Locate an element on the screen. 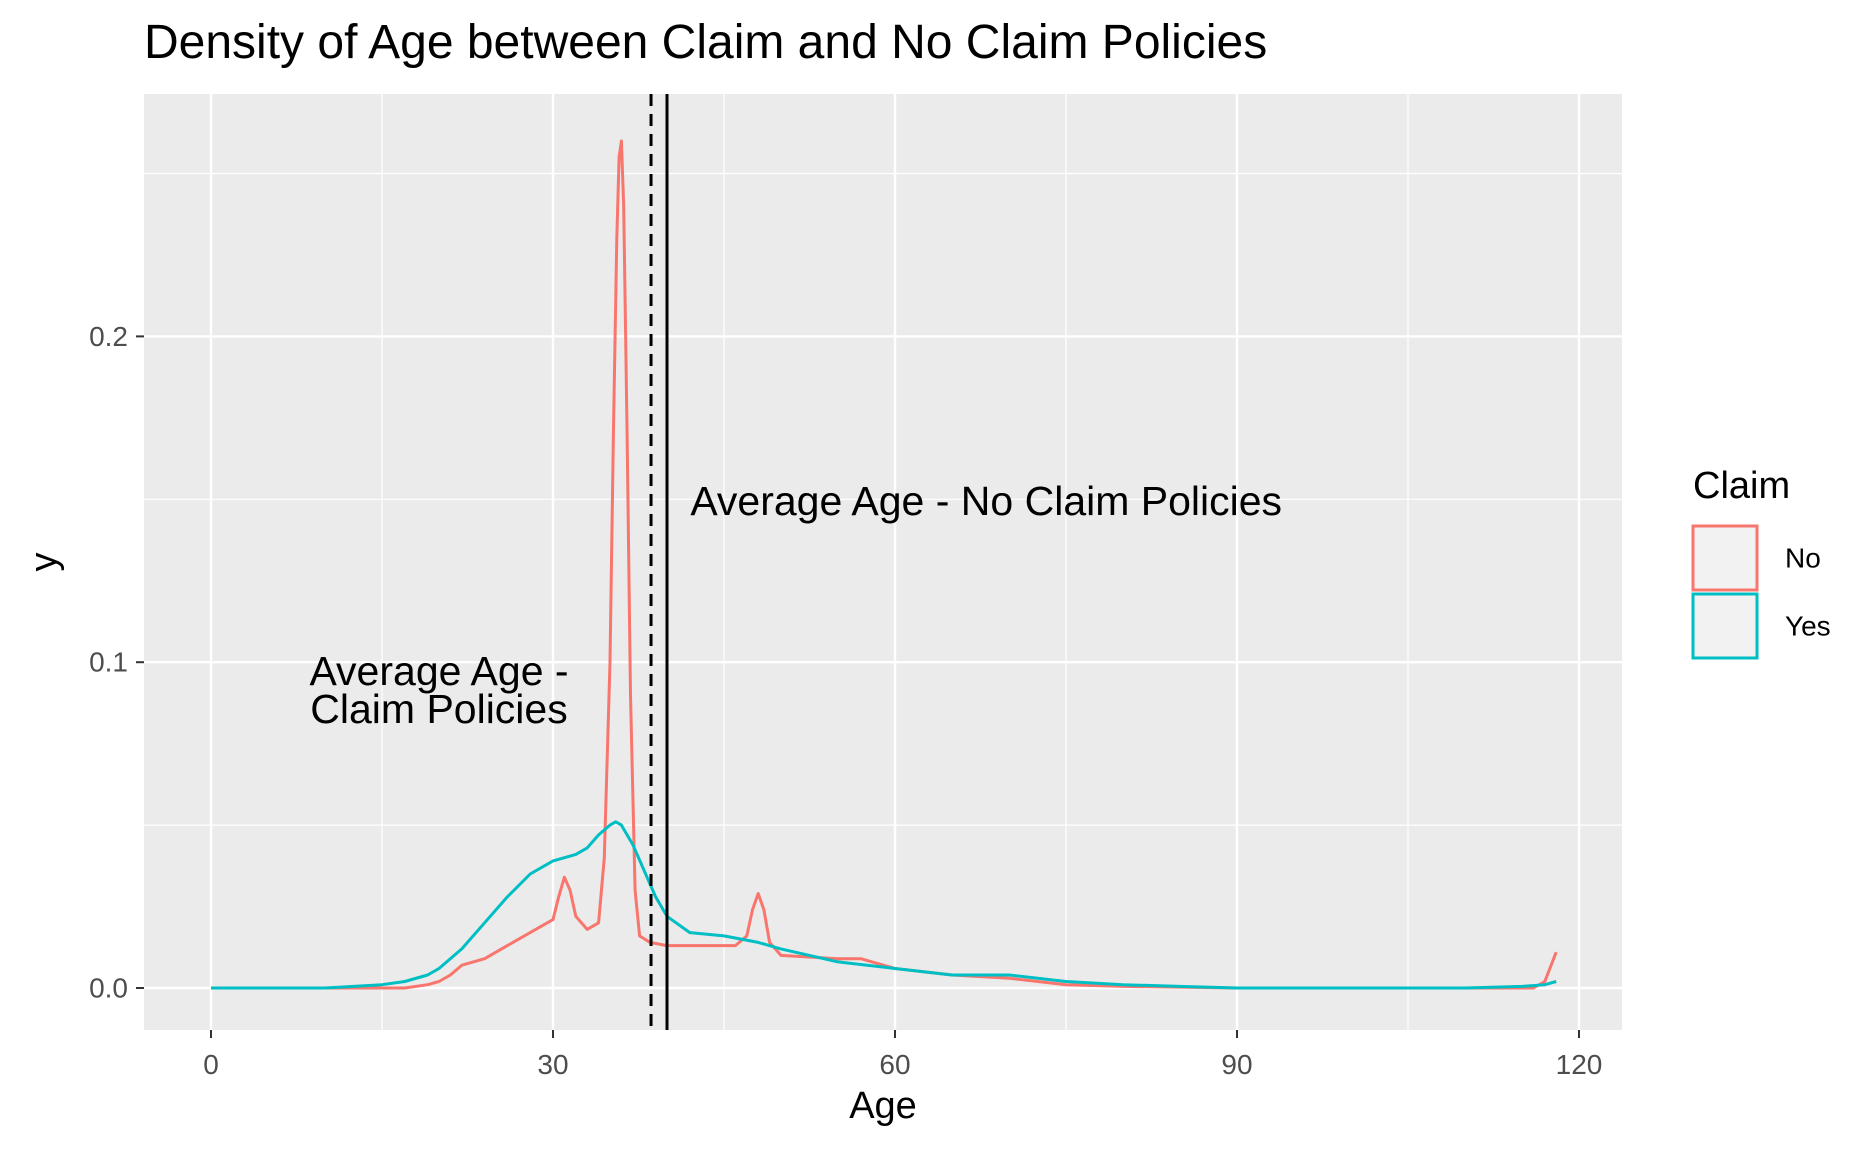 The height and width of the screenshot is (1152, 1872). series-line-yes is located at coordinates (884, 905).